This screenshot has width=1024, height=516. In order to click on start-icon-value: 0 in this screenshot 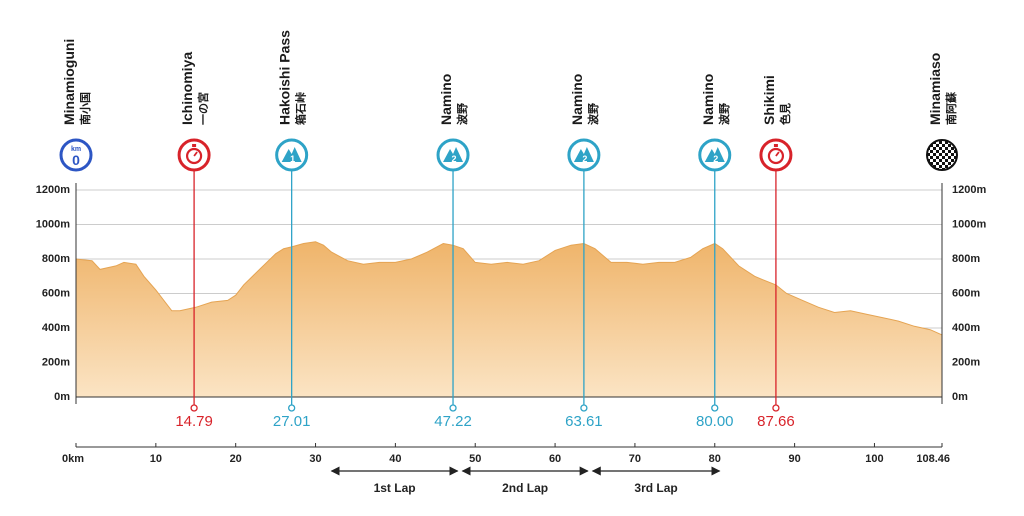, I will do `click(76, 160)`.